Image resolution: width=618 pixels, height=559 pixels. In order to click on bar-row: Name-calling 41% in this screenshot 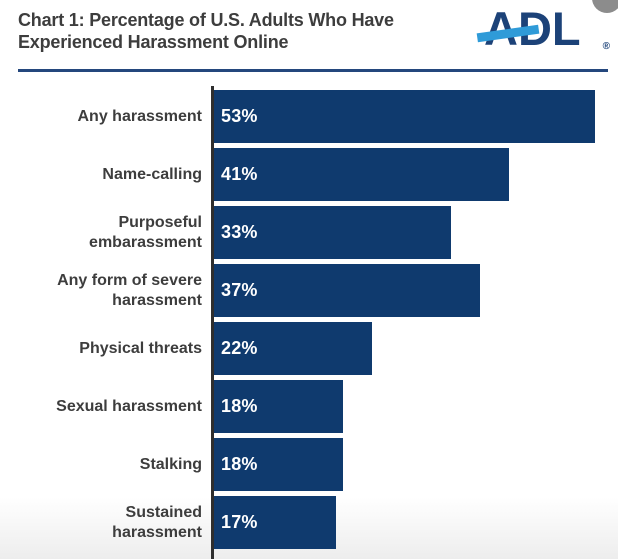, I will do `click(309, 174)`.